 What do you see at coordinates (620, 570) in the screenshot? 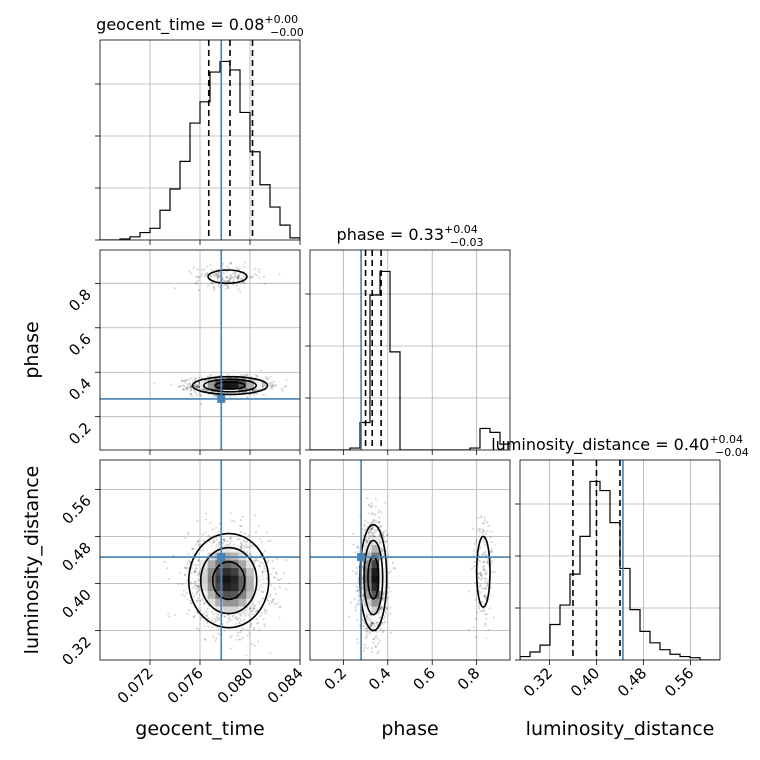
I see `histogram-luminosity_distance` at bounding box center [620, 570].